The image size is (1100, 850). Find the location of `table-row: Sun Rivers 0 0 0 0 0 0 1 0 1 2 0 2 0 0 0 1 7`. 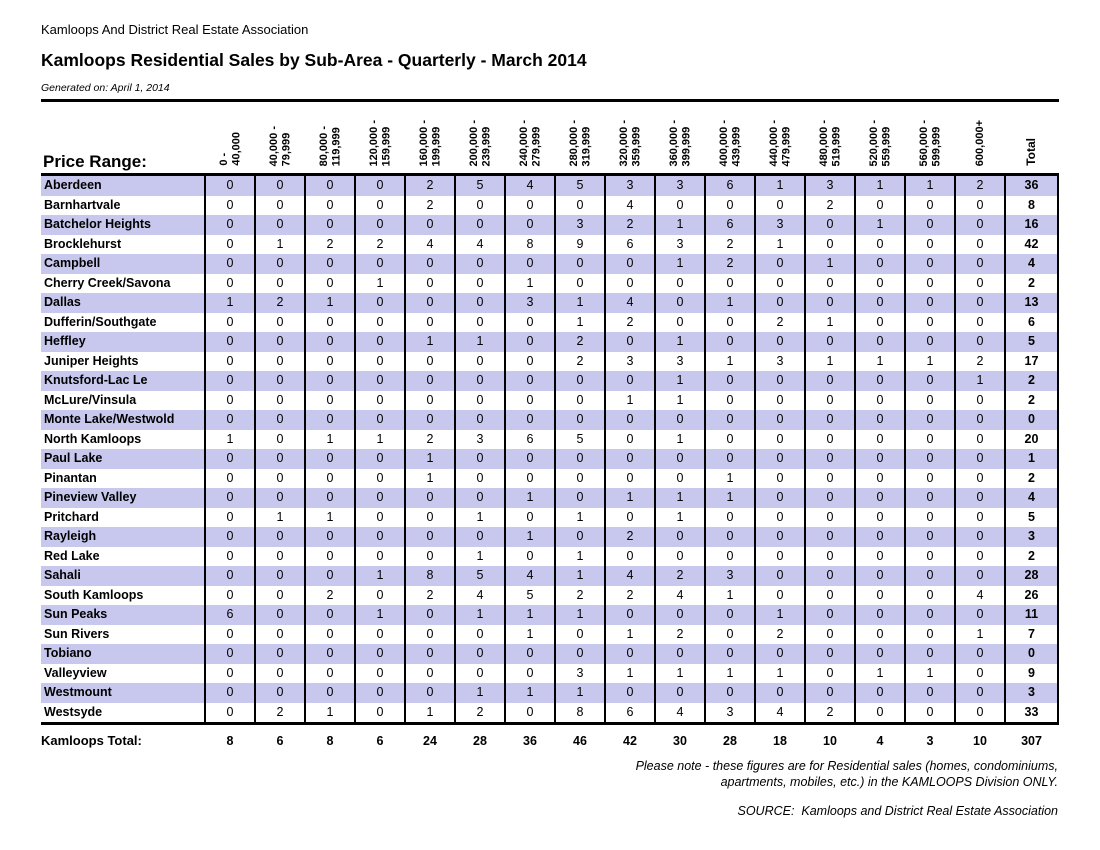

table-row: Sun Rivers 0 0 0 0 0 0 1 0 1 2 0 2 0 0 0 1 7 is located at coordinates (550, 634).